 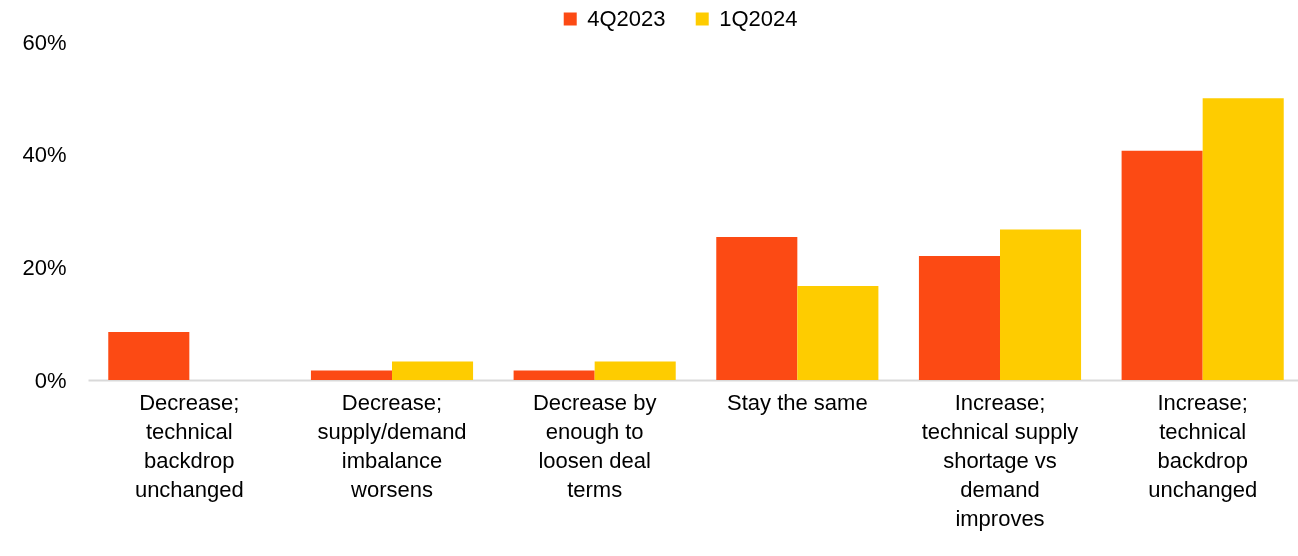 I want to click on legend-label: 1Q2024, so click(x=758, y=18).